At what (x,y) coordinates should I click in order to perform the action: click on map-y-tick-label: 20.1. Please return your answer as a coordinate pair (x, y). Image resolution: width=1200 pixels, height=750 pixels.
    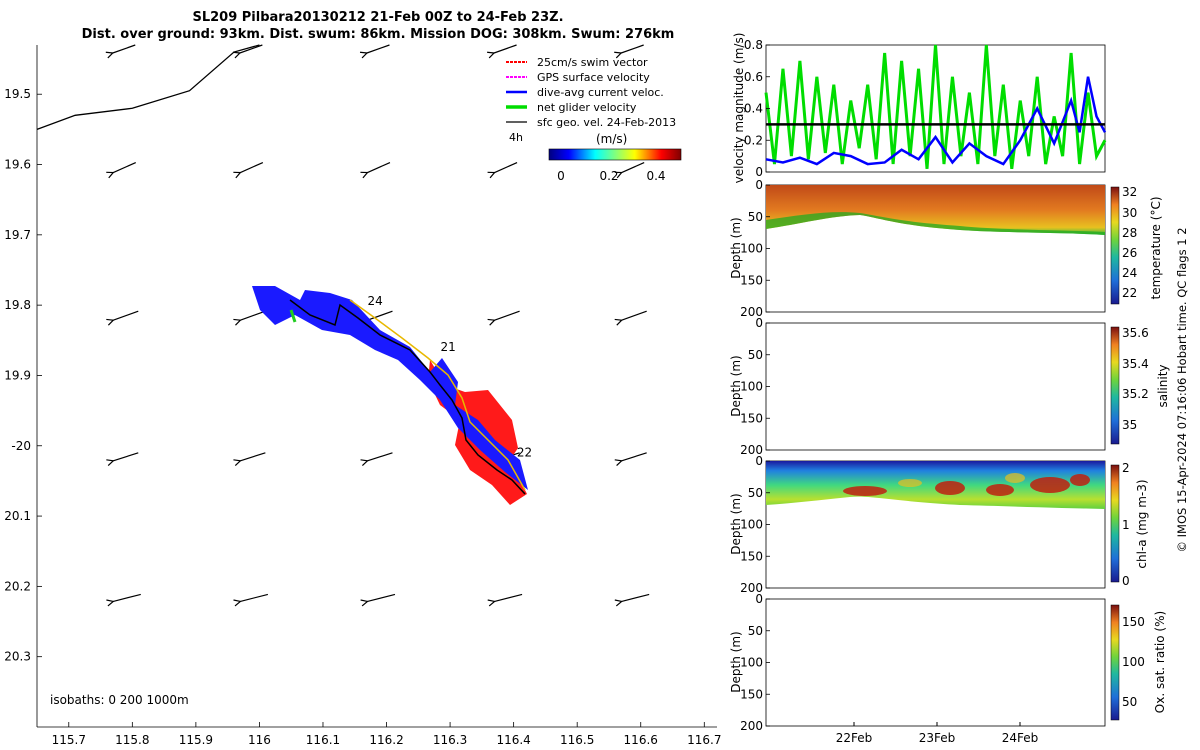
    Looking at the image, I should click on (17, 516).